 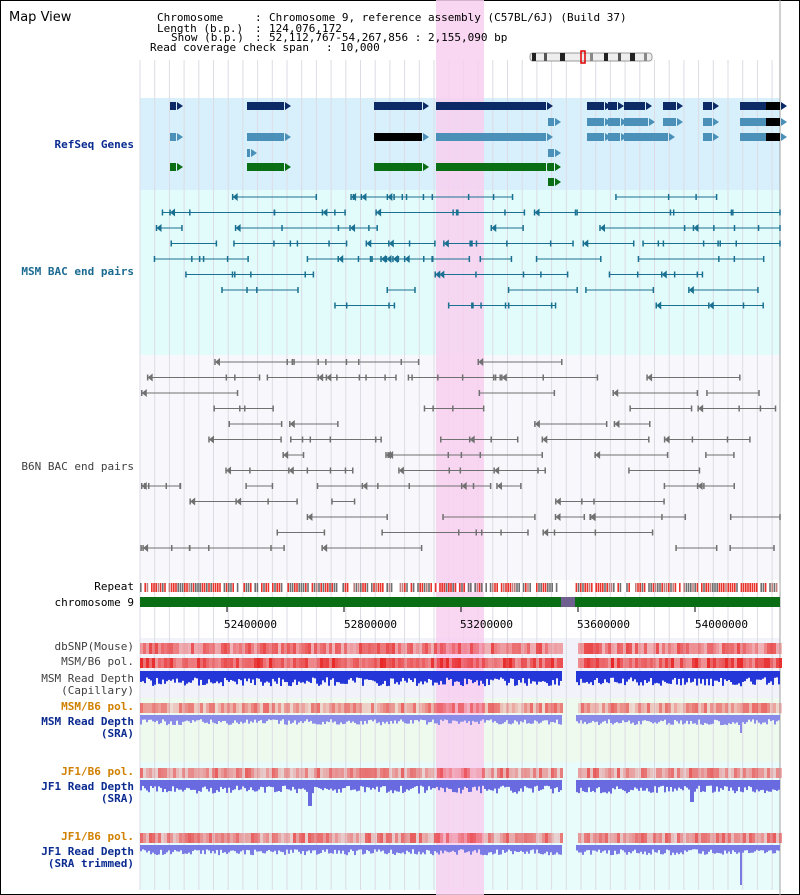 What do you see at coordinates (87, 786) in the screenshot?
I see `track-label-jf1-depth-sra: JF1 Read Depth` at bounding box center [87, 786].